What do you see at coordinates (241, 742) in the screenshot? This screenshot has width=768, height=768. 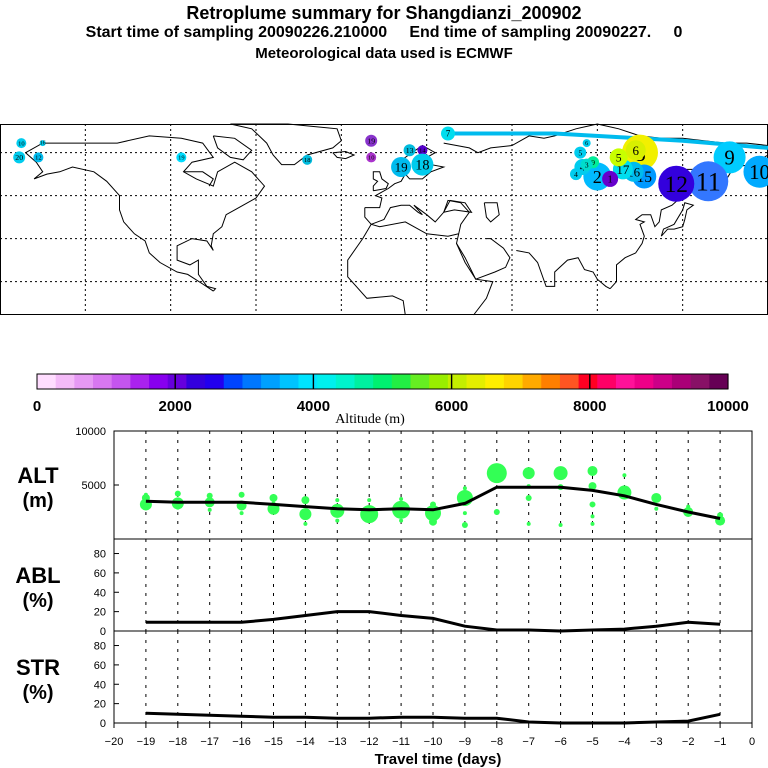 I see `x-tick-label: −16` at bounding box center [241, 742].